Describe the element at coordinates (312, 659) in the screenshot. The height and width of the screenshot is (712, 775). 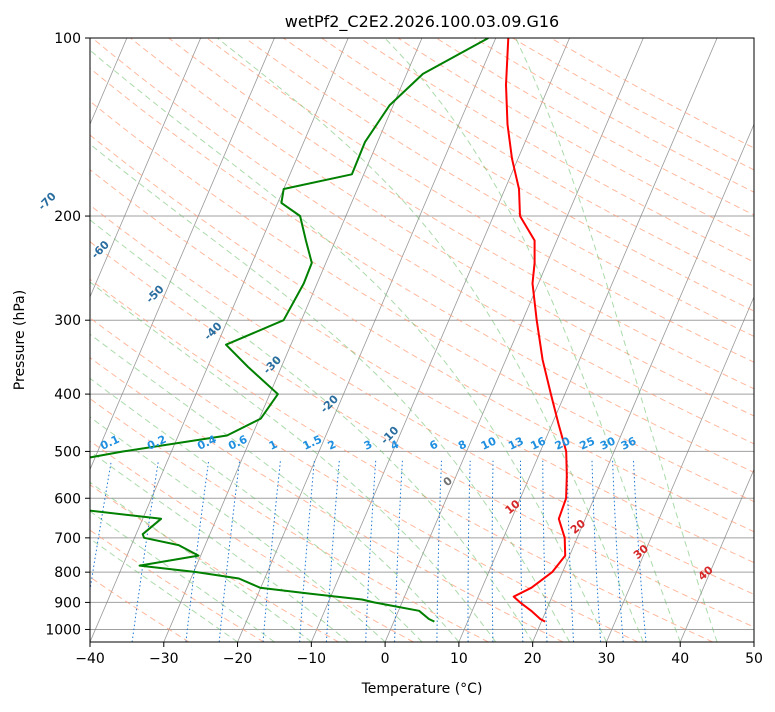
I see `x-tick-label: −10` at that location.